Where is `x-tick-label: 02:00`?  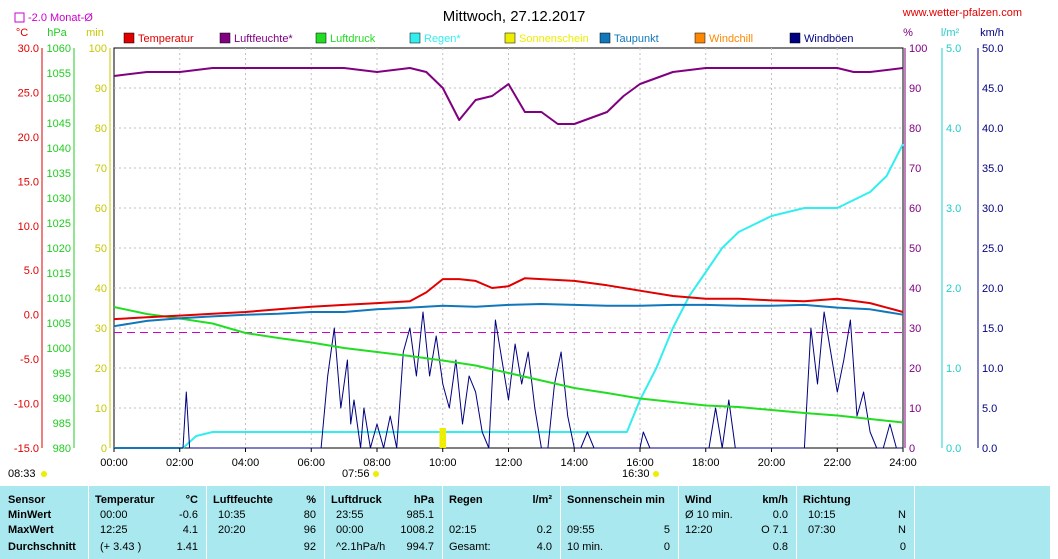 x-tick-label: 02:00 is located at coordinates (180, 463).